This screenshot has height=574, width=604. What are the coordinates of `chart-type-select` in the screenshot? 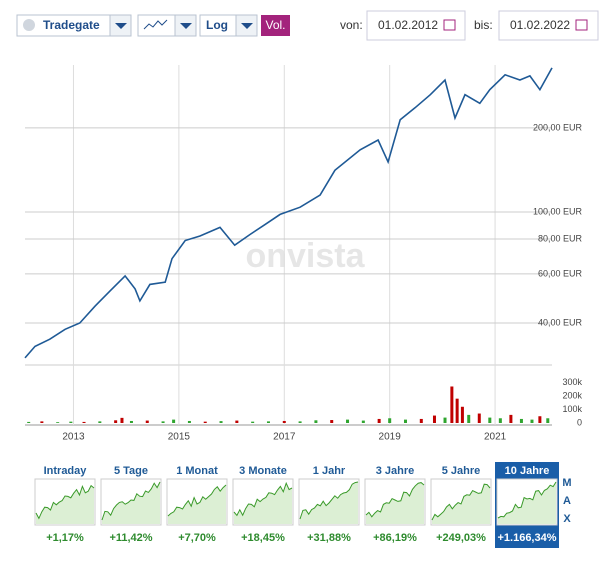 It's located at (167, 25).